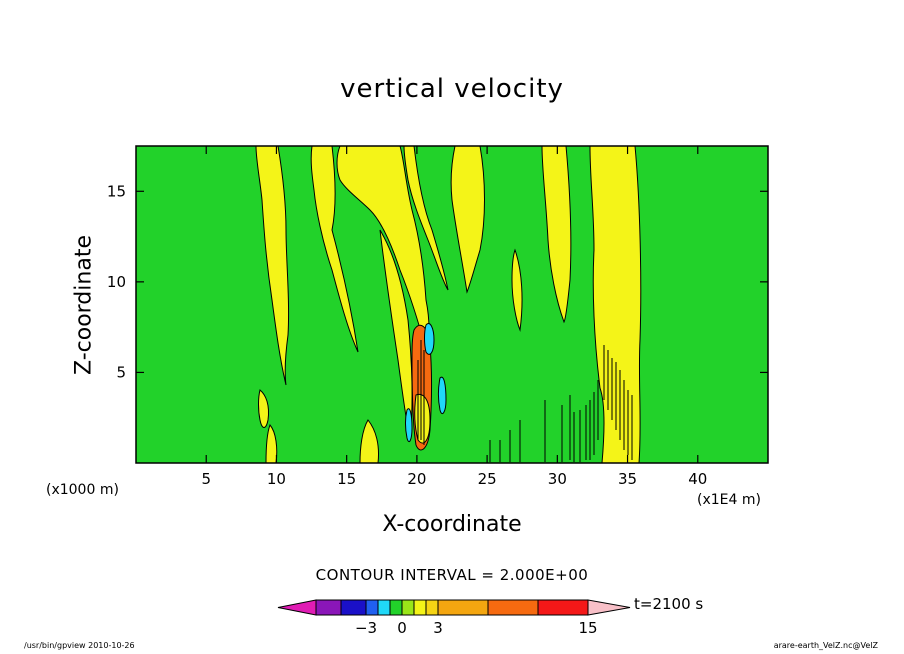 Image resolution: width=904 pixels, height=654 pixels. What do you see at coordinates (79, 645) in the screenshot?
I see `footer-left: /usr/bin/gpview 2010-10-26` at bounding box center [79, 645].